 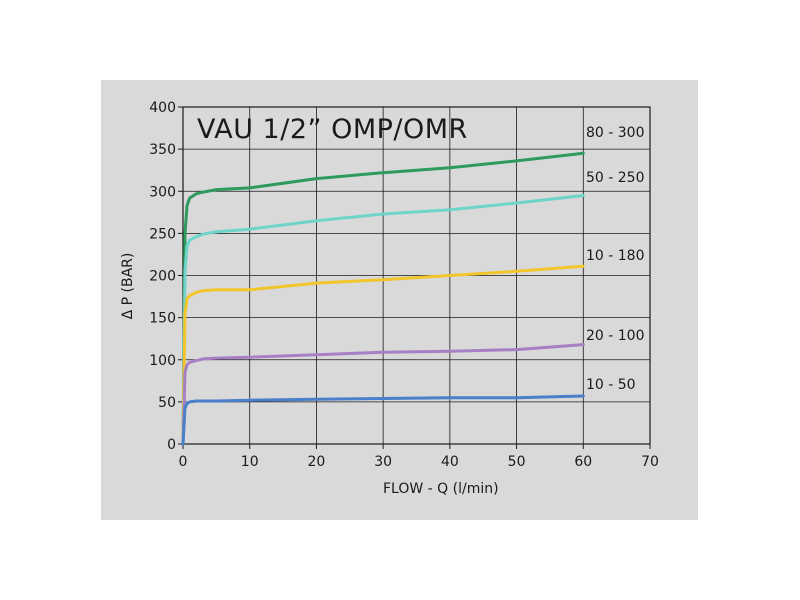 What do you see at coordinates (383, 462) in the screenshot?
I see `x-tick-label: 30` at bounding box center [383, 462].